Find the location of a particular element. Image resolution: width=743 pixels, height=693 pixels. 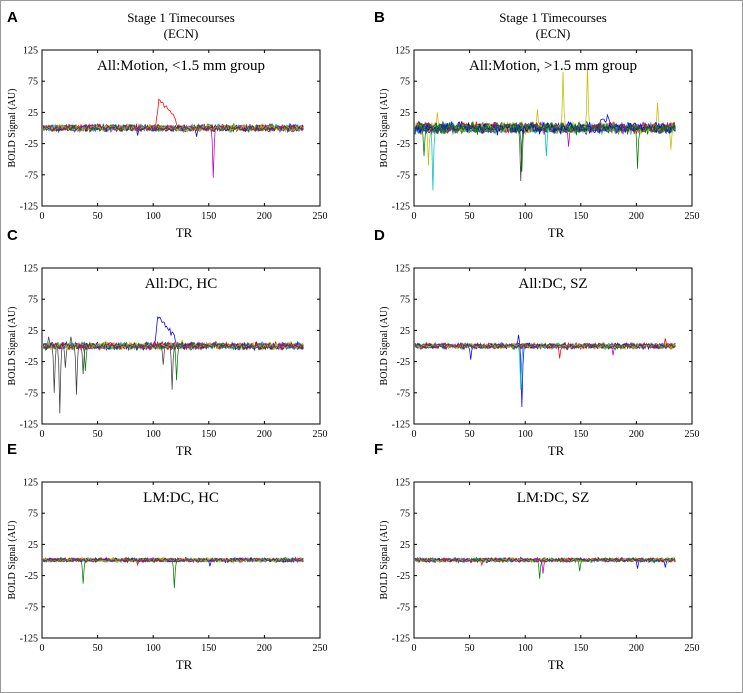

panel-letter: A is located at coordinates (12, 17).